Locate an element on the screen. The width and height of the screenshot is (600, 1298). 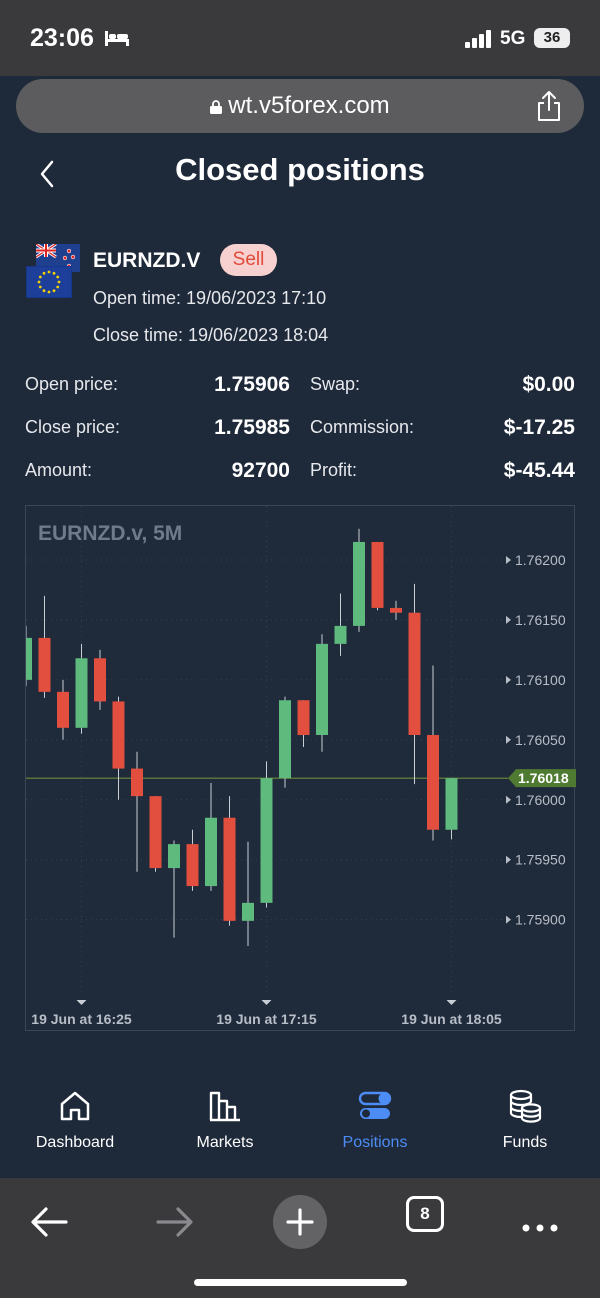
bottom-nav: Dashboard Markets Positions Funds is located at coordinates (300, 1123).